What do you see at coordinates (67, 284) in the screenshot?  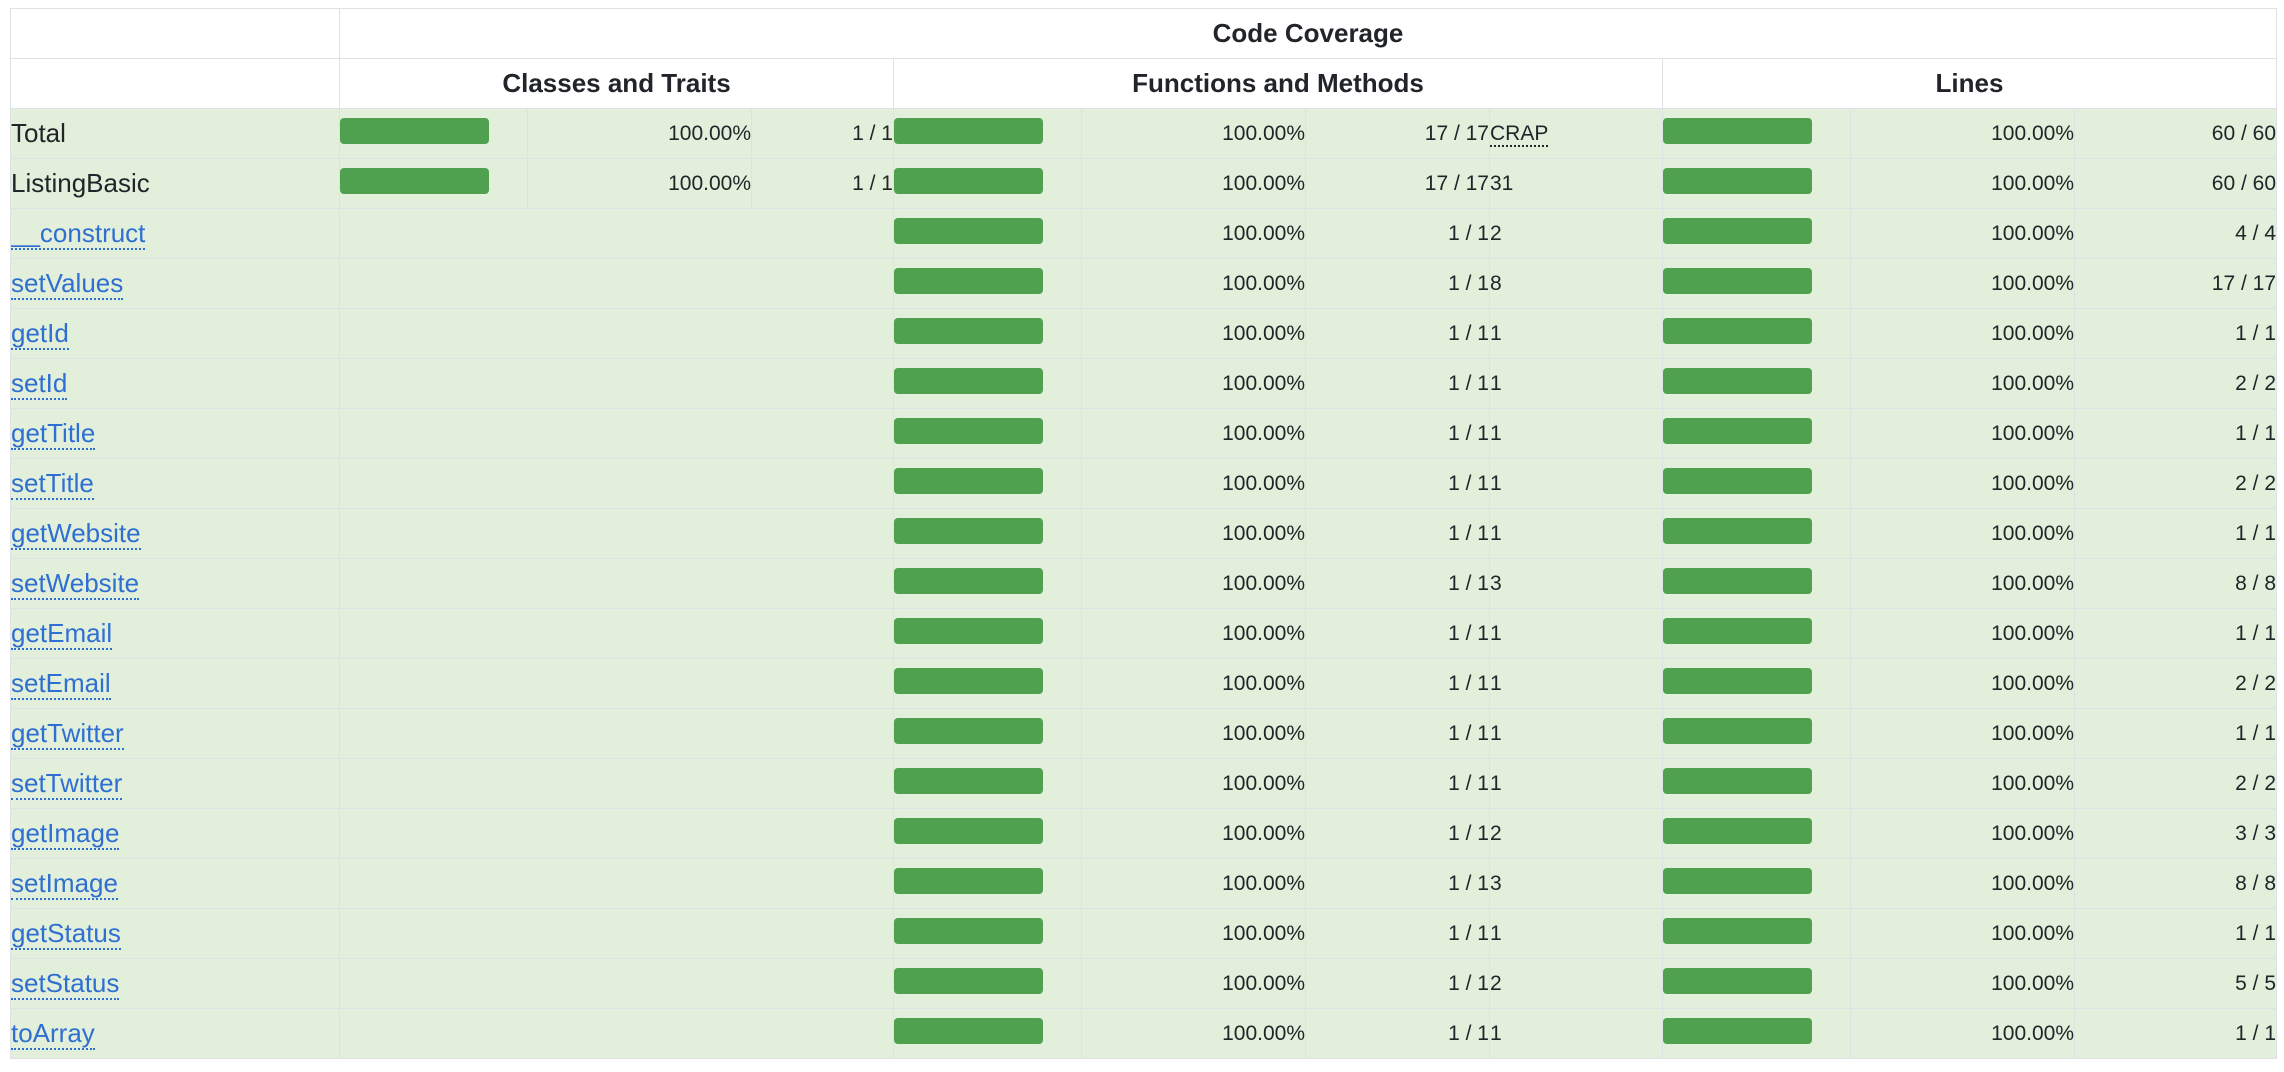 I see `method-link: setValues` at bounding box center [67, 284].